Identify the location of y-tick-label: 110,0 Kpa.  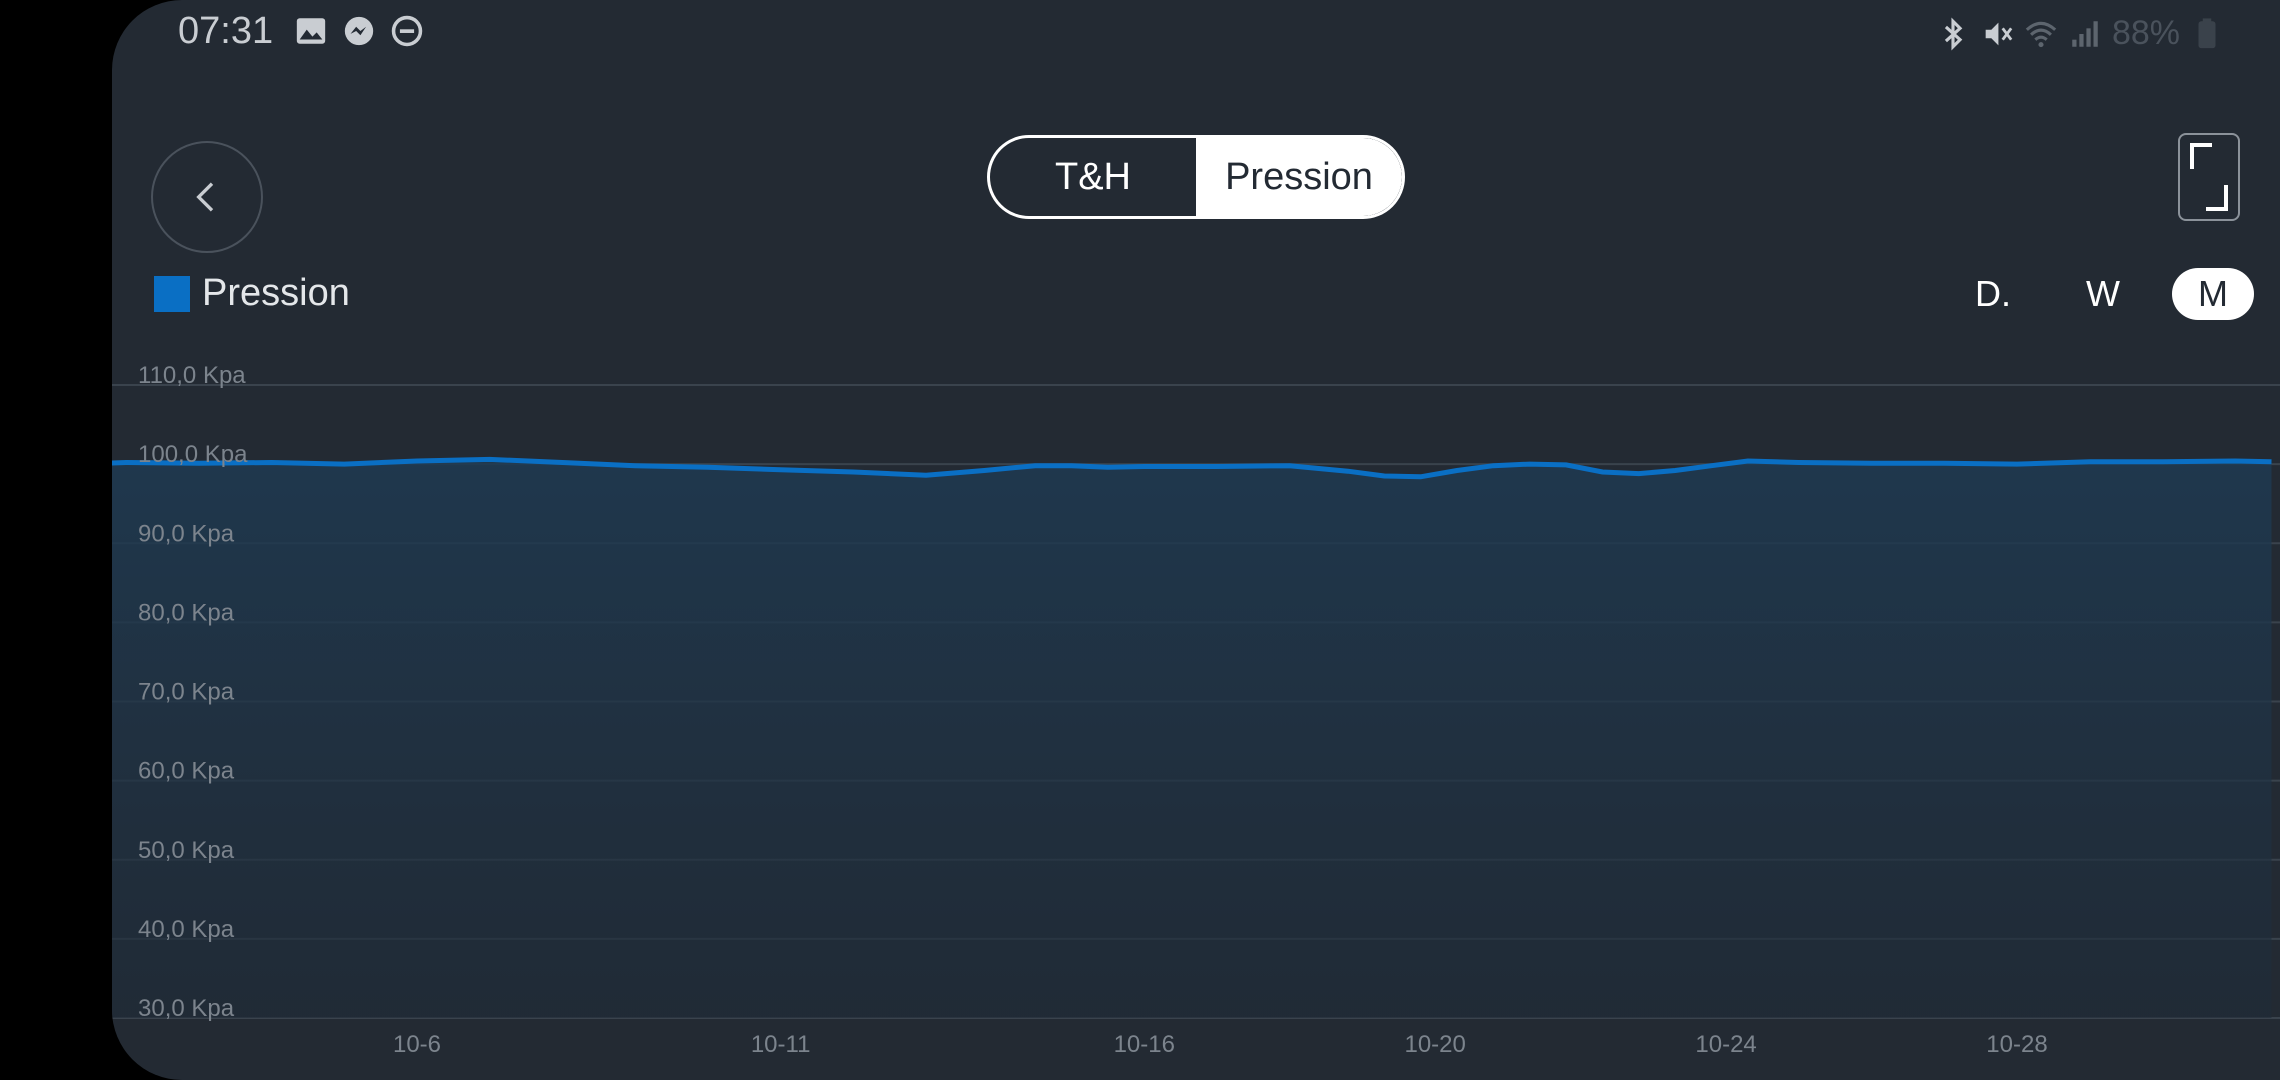
(192, 375).